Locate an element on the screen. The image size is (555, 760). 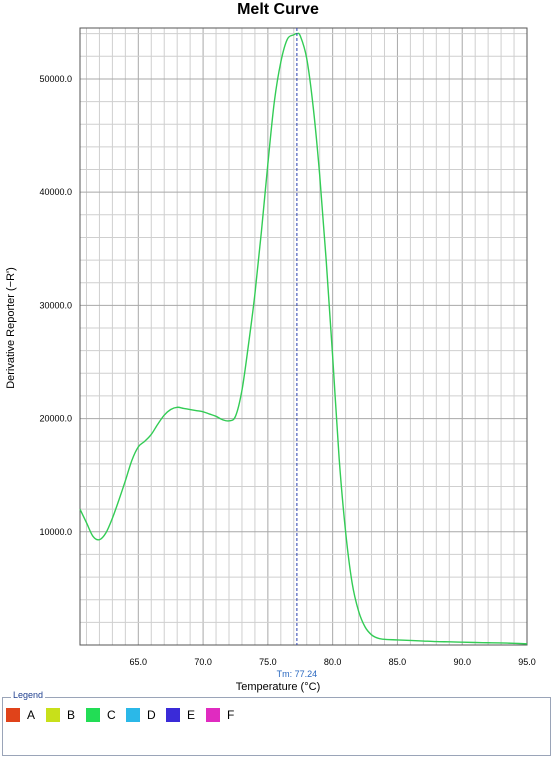
x-axis-label: Temperature (°C) is located at coordinates (278, 687).